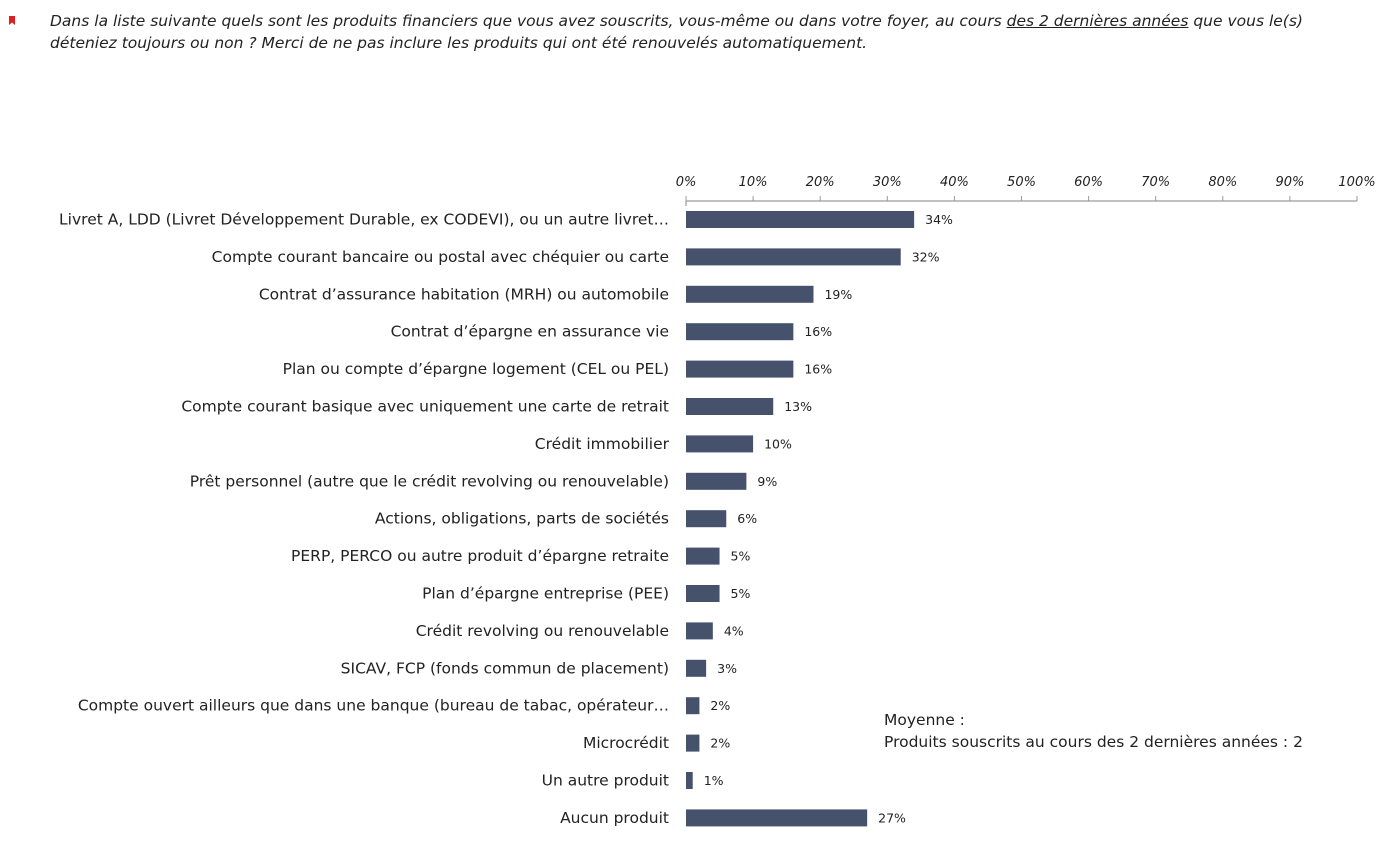  Describe the element at coordinates (614, 818) in the screenshot. I see `category-label: Aucun produit` at that location.